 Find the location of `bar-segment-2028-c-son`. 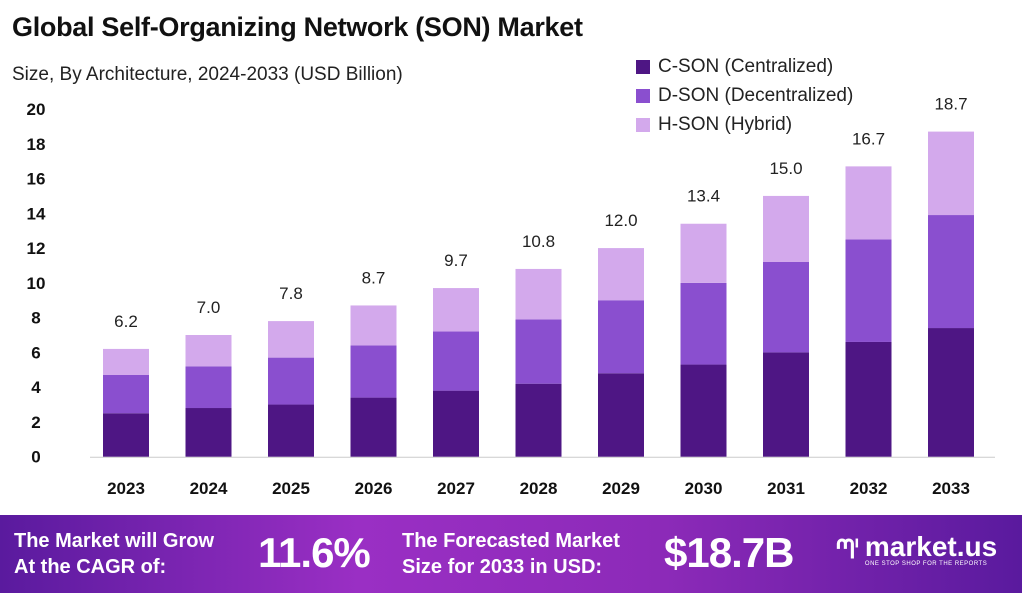

bar-segment-2028-c-son is located at coordinates (538, 420).